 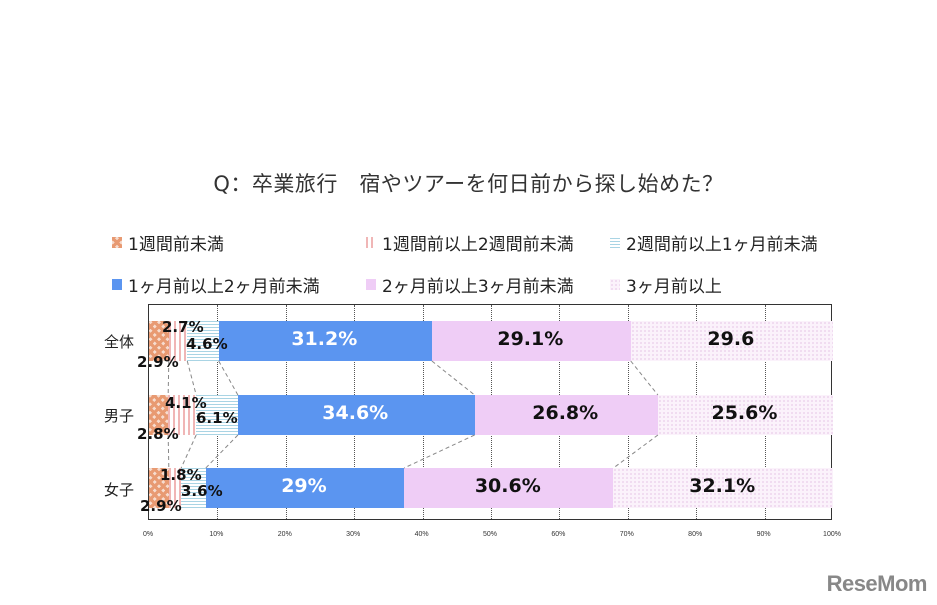 I want to click on x-tick-label: 80%, so click(x=695, y=534).